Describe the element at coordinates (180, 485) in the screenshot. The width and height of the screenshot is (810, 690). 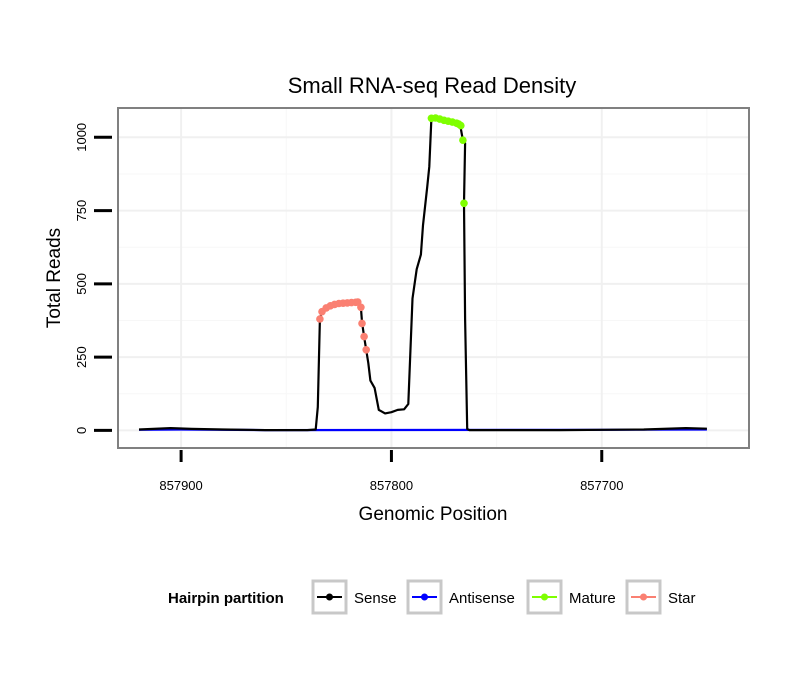
I see `x-tick-label-0: 857900` at that location.